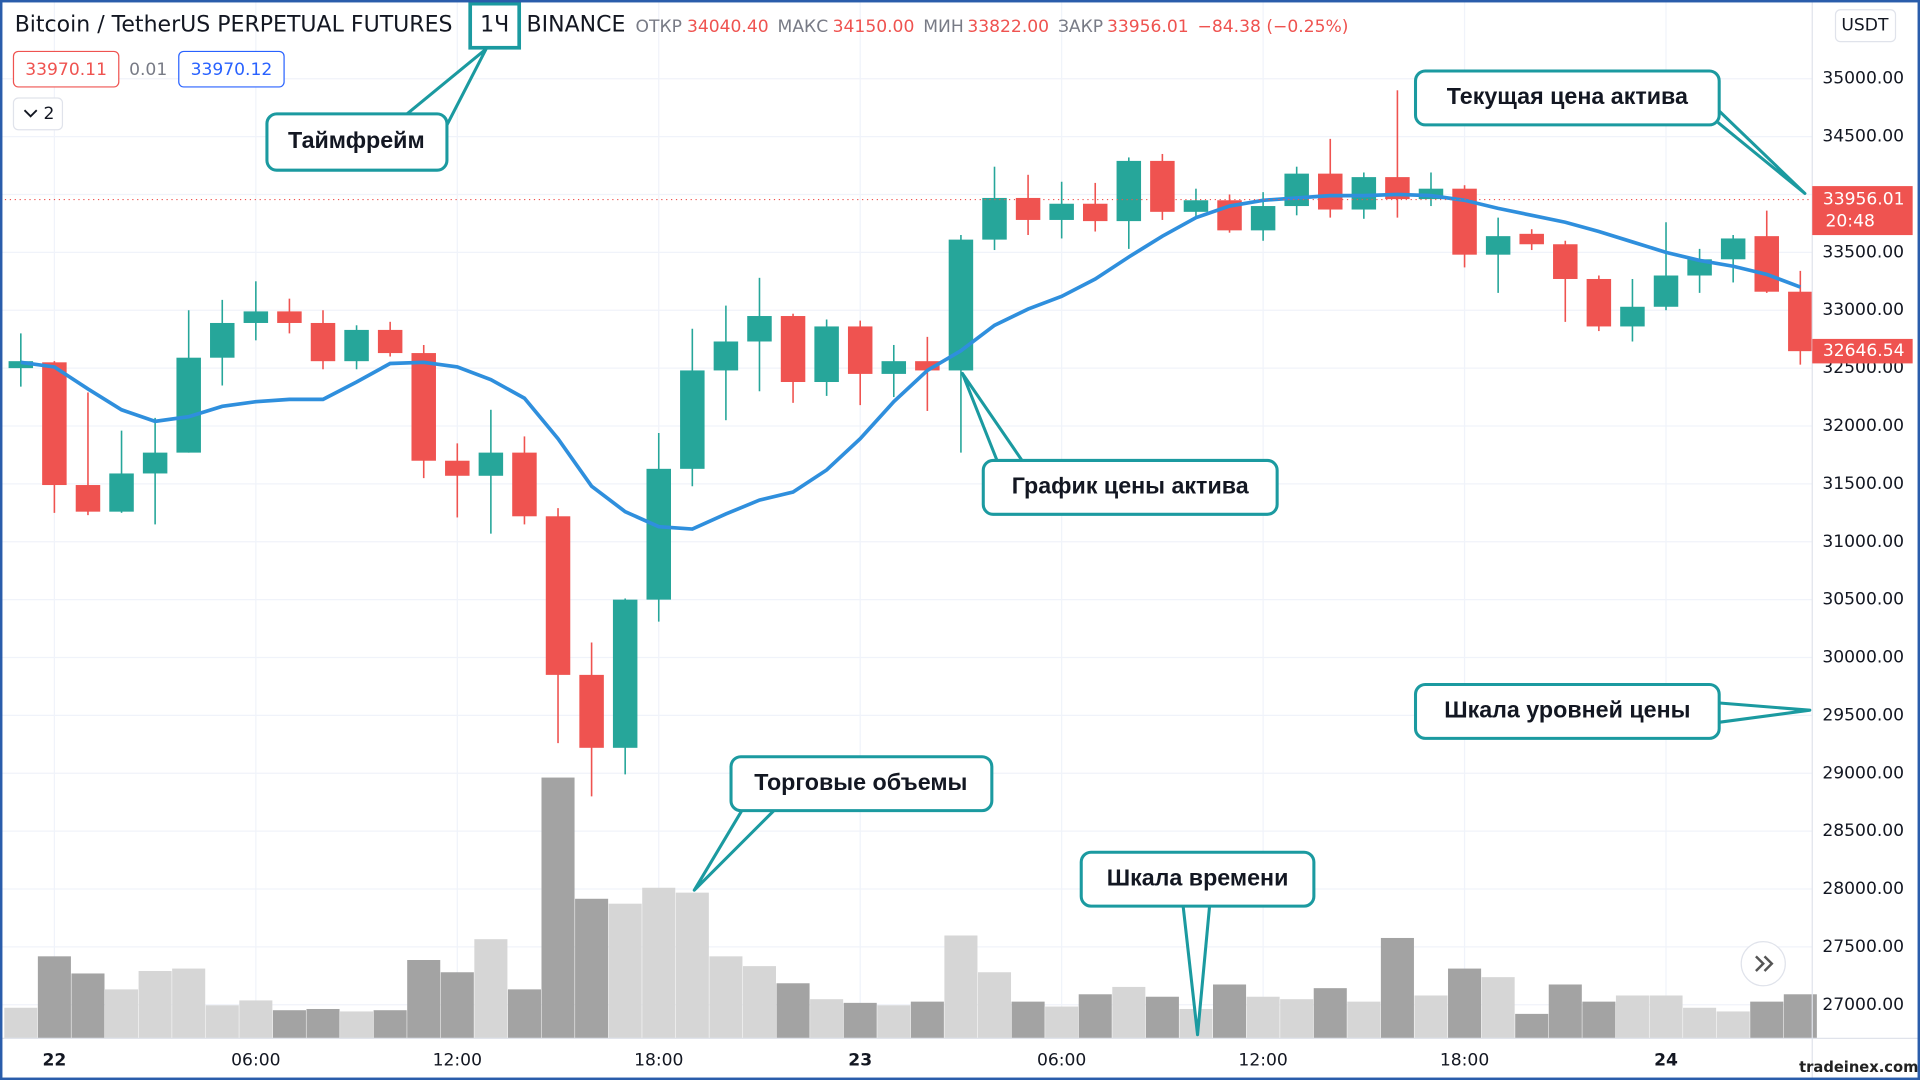  Describe the element at coordinates (1080, 27) in the screenshot. I see `ohlc-label: ЗАКР` at that location.